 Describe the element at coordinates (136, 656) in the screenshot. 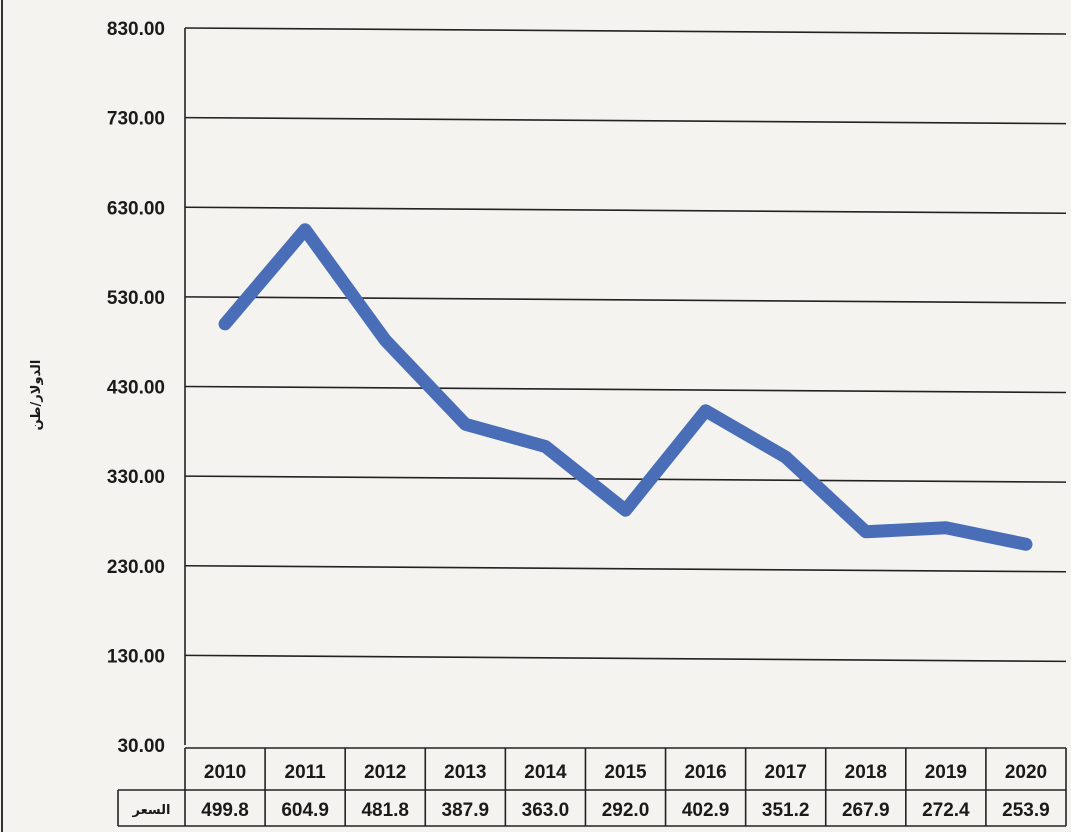

I see `y-tick-label: 130.00` at that location.